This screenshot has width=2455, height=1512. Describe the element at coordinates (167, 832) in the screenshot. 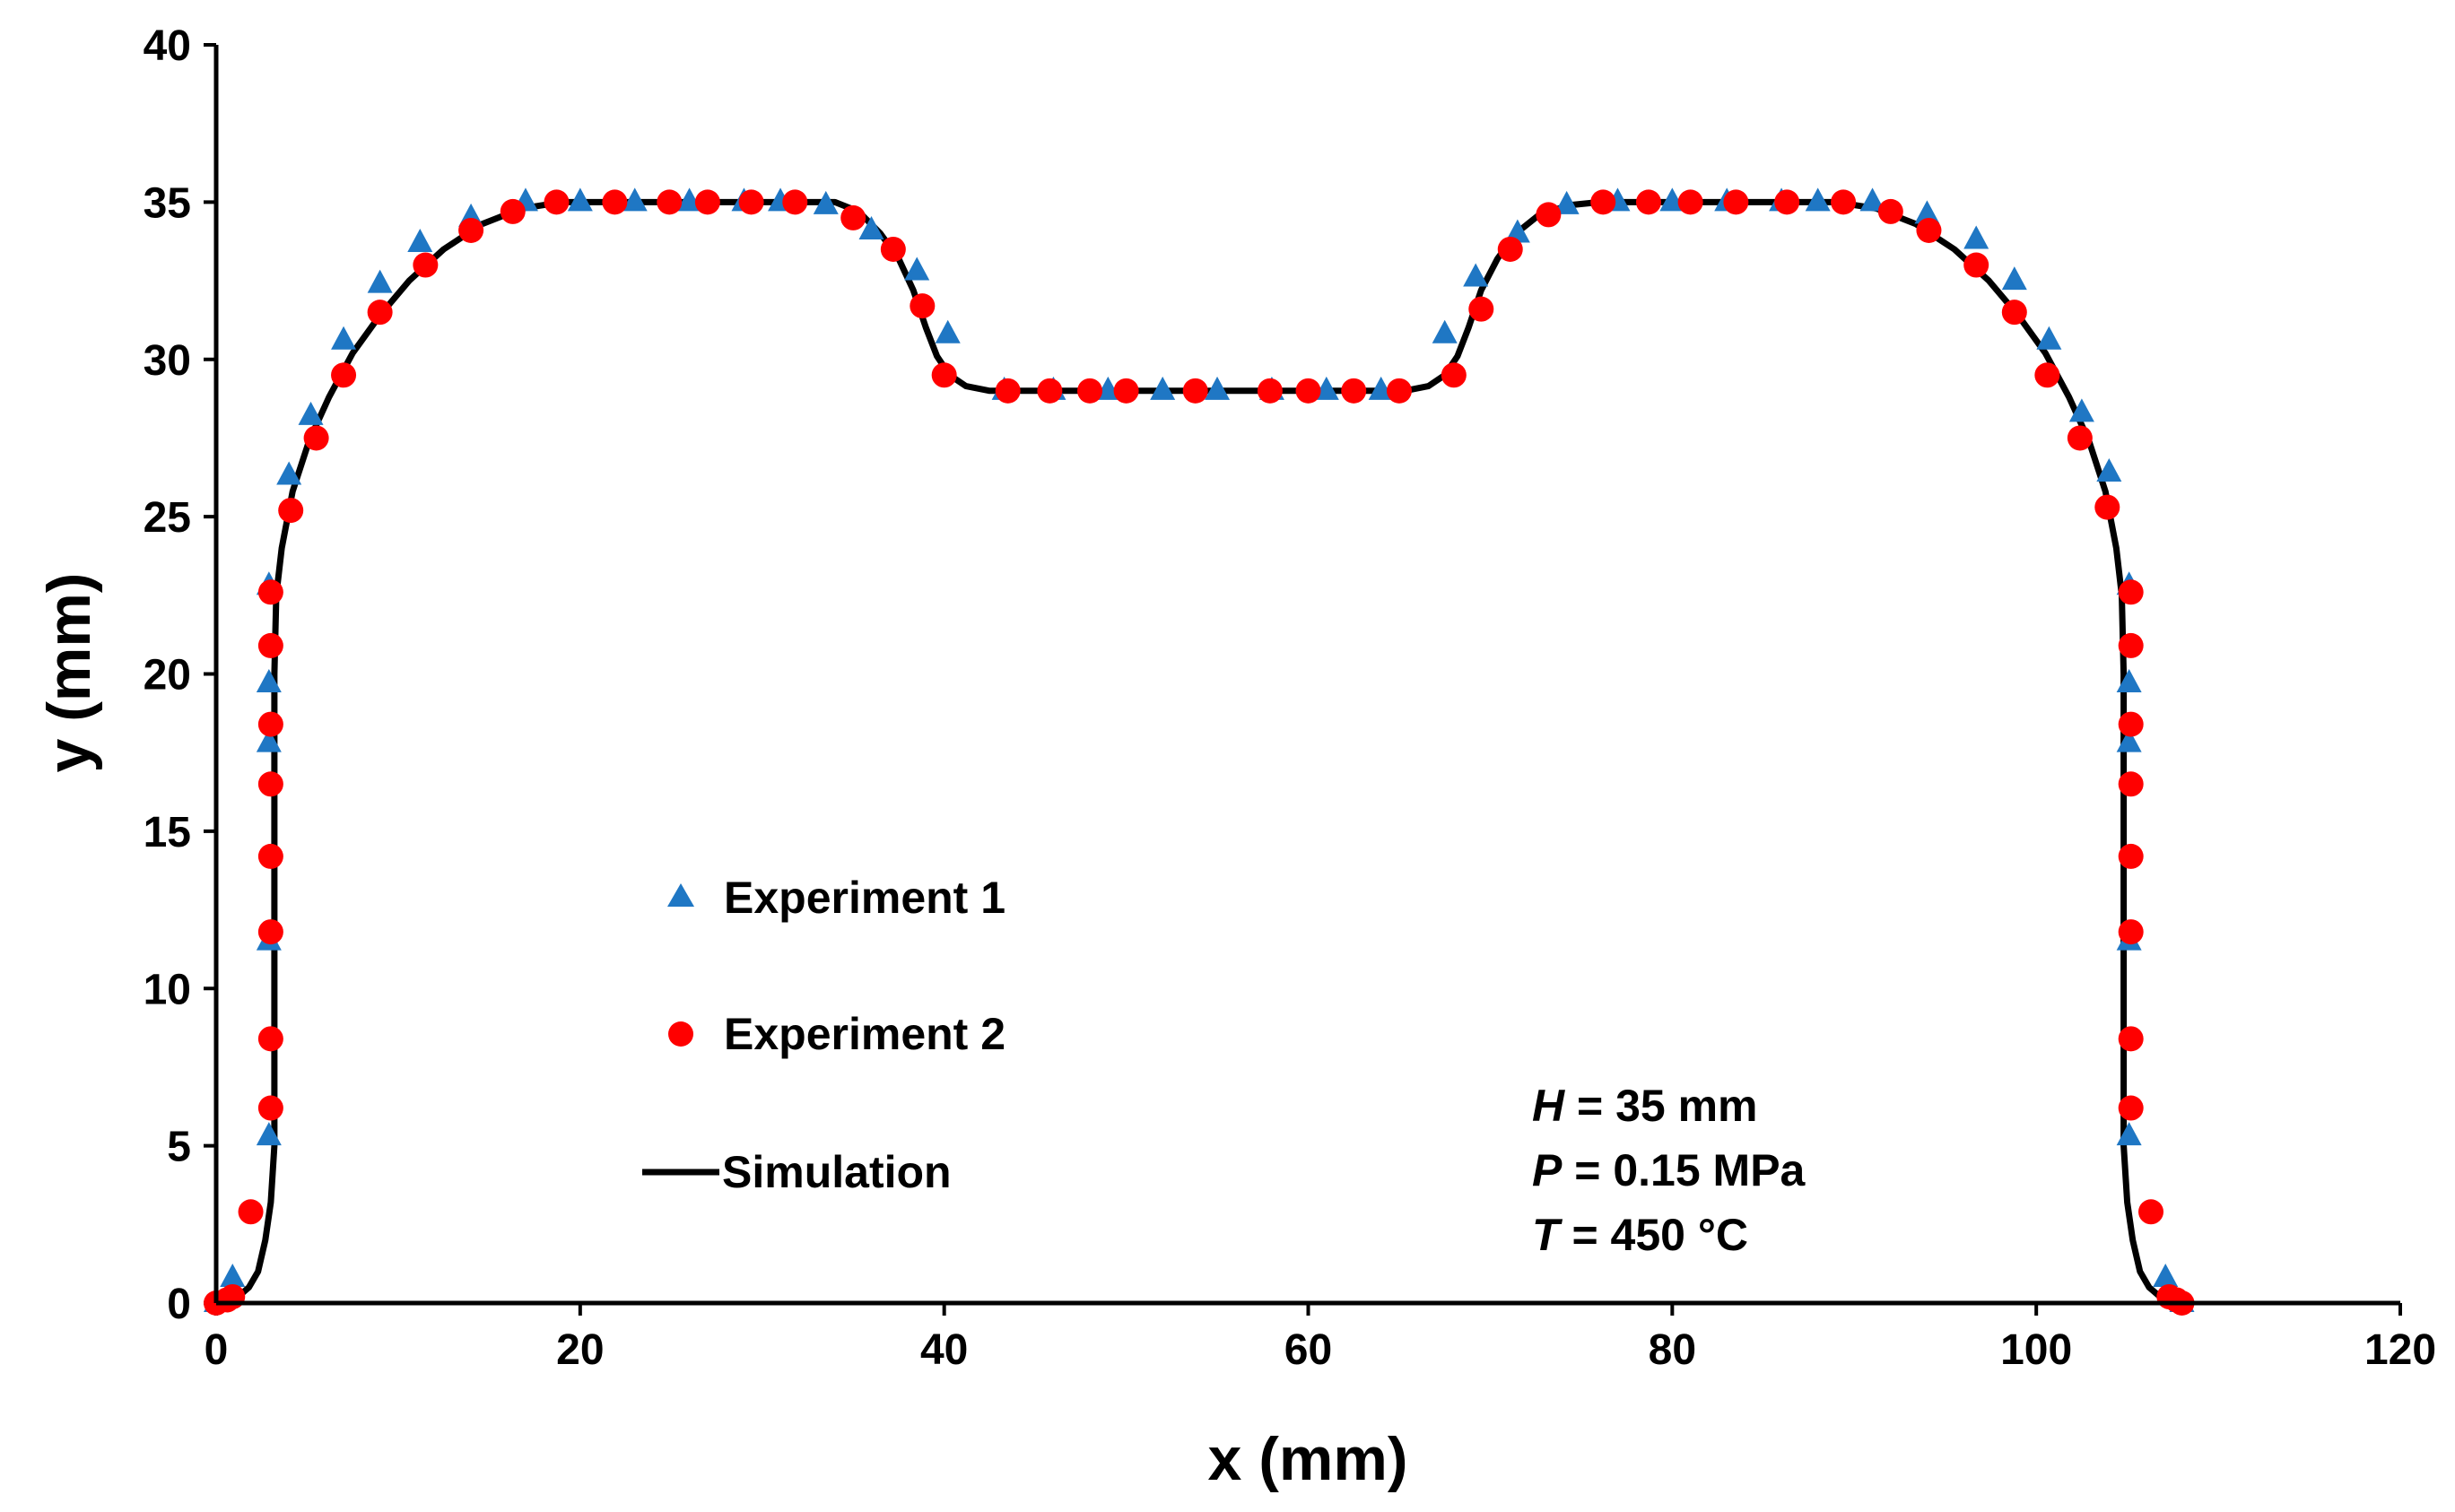

I see `y-tick-label: 15` at that location.